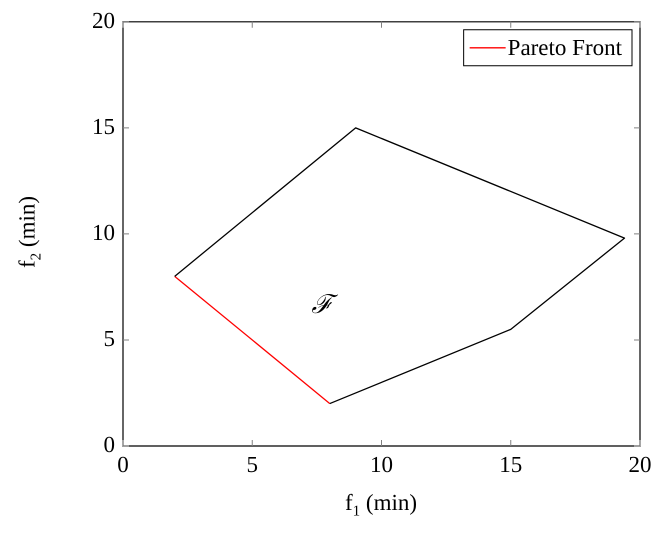 This screenshot has width=659, height=539. I want to click on x-tick-label: 5, so click(252, 464).